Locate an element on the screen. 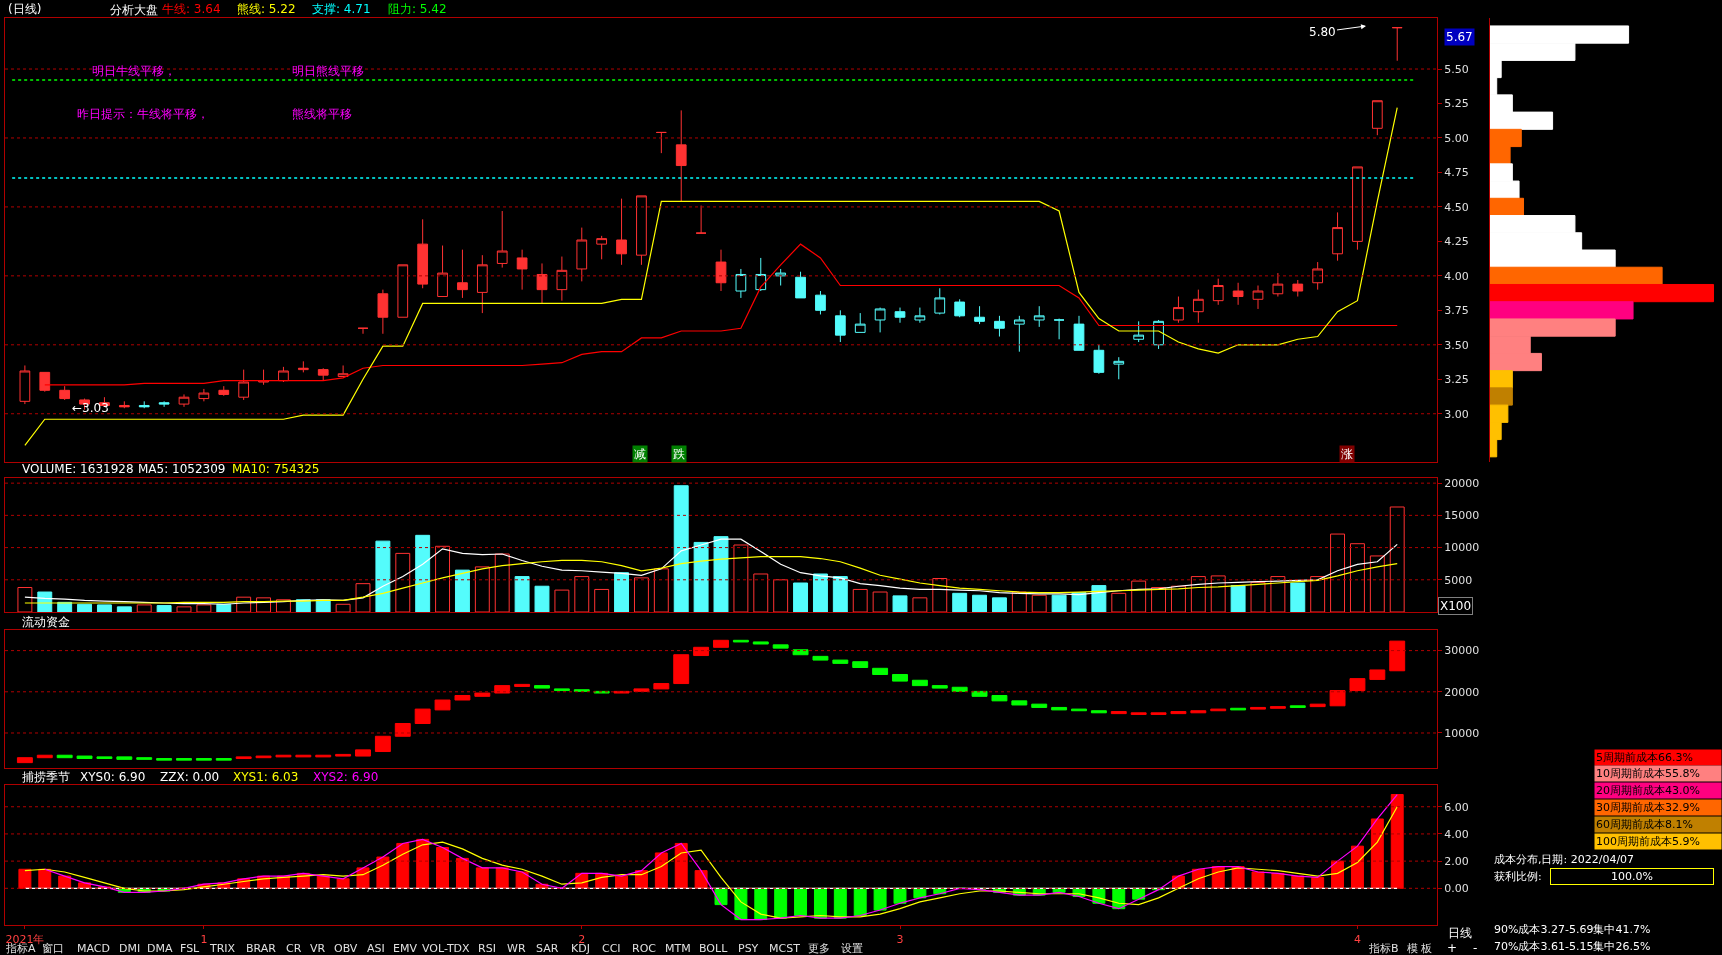 The width and height of the screenshot is (1722, 955). text: 70%成本3.61-5.15集中26.5% is located at coordinates (1572, 946).